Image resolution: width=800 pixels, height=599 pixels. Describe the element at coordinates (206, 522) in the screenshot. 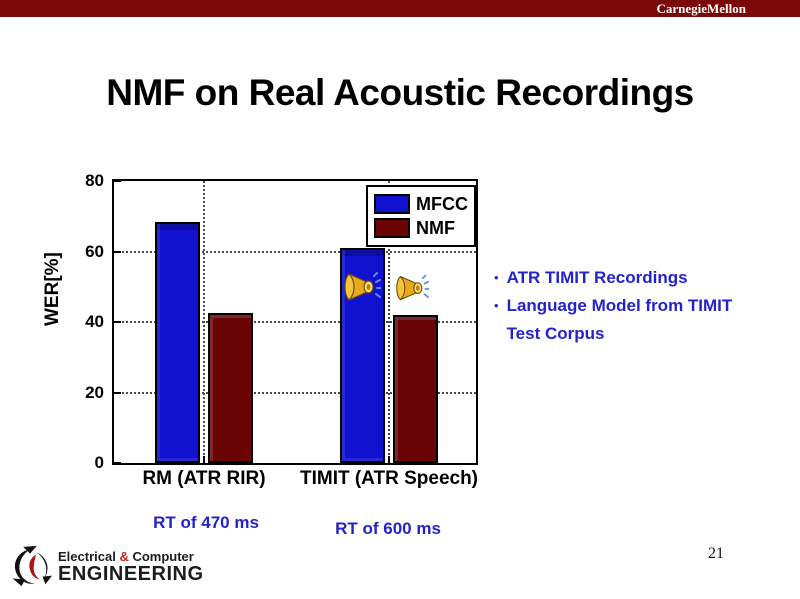

I see `rt-caption-rm: RT of 470 ms` at that location.